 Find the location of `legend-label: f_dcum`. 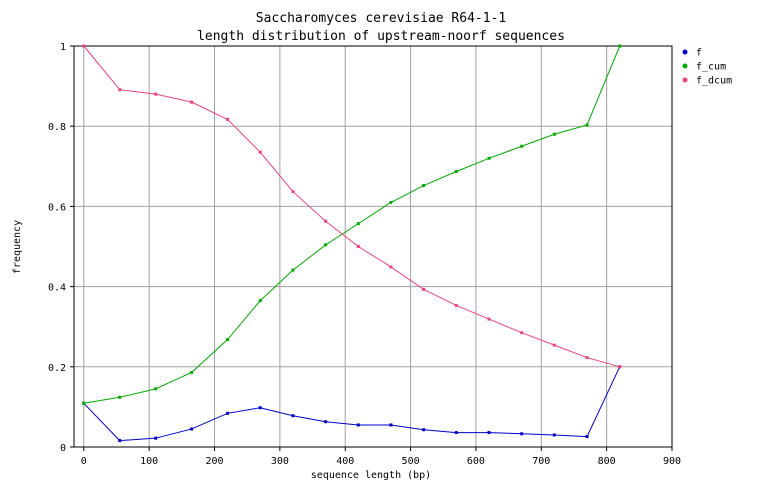

legend-label: f_dcum is located at coordinates (714, 81).